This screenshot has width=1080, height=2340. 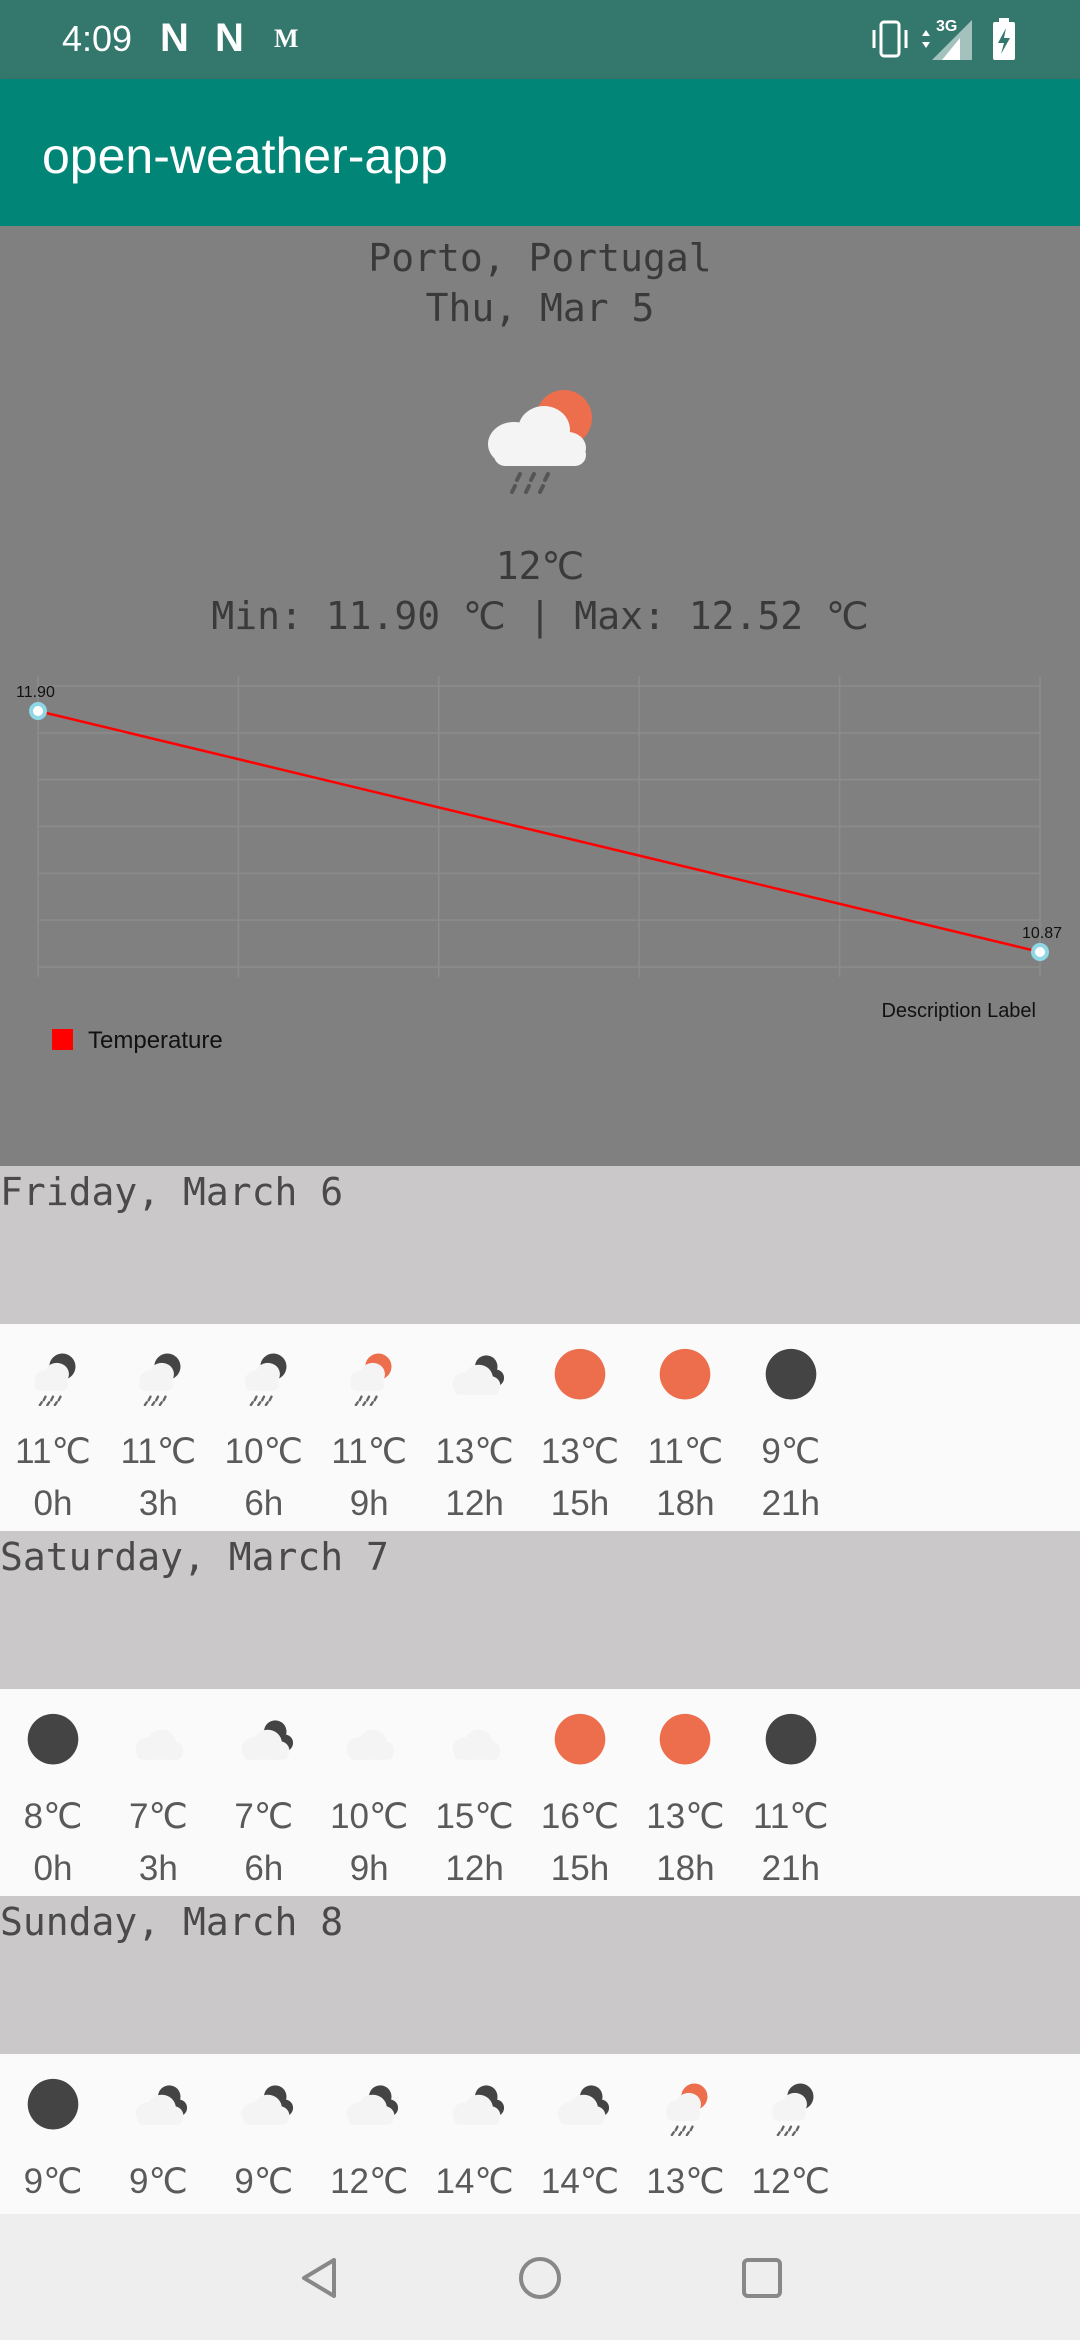 I want to click on forecast-temperature: 10℃, so click(x=263, y=1451).